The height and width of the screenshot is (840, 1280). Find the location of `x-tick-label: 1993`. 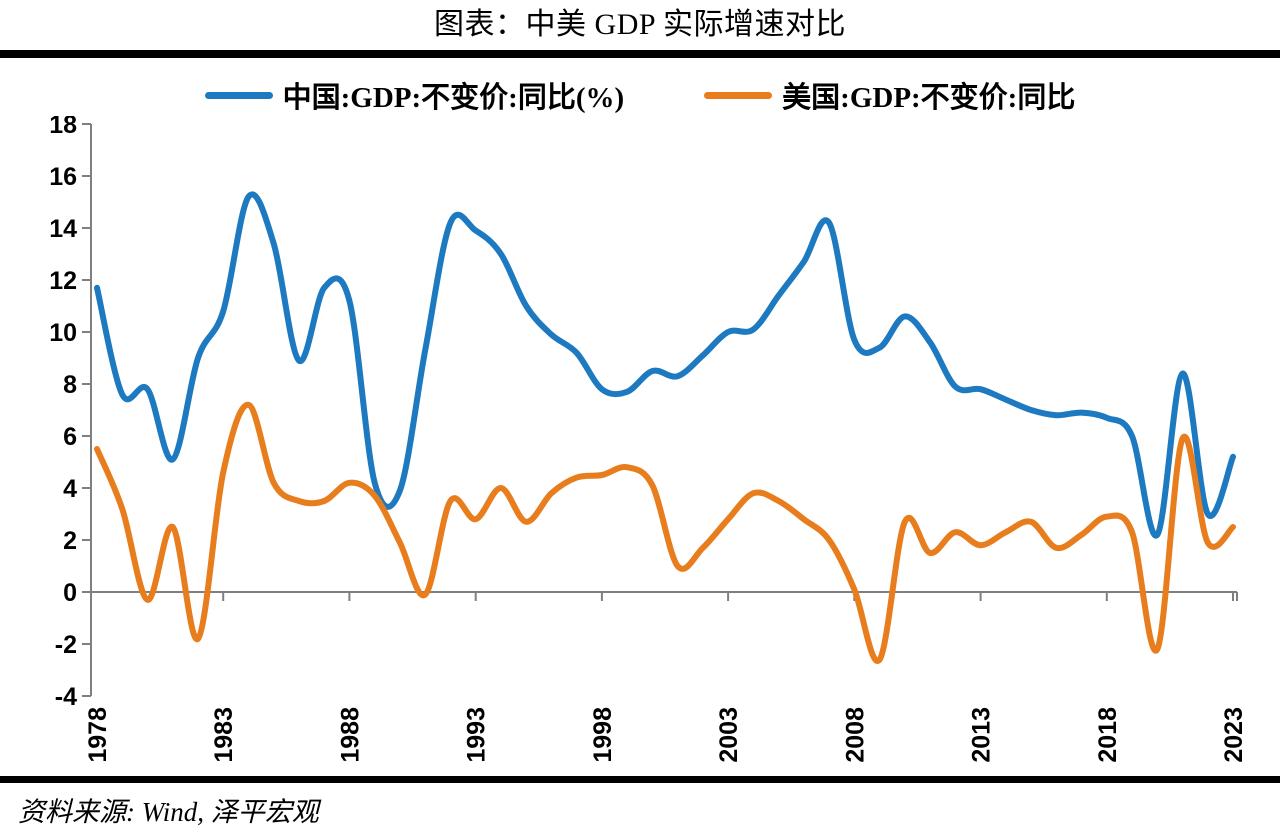

x-tick-label: 1993 is located at coordinates (477, 735).